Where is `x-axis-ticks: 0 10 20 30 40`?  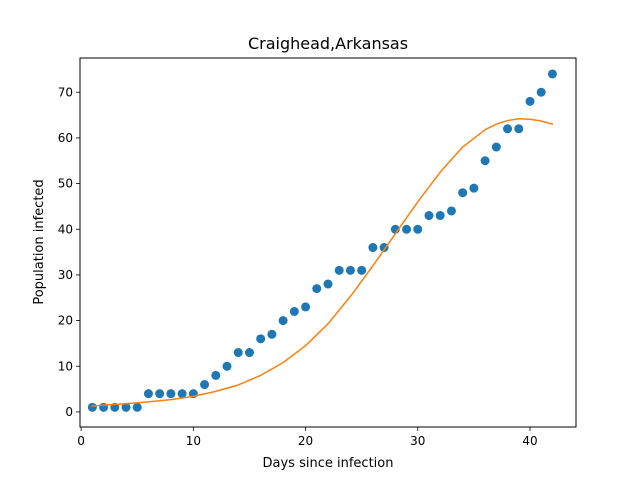
x-axis-ticks: 0 10 20 30 40 is located at coordinates (307, 437).